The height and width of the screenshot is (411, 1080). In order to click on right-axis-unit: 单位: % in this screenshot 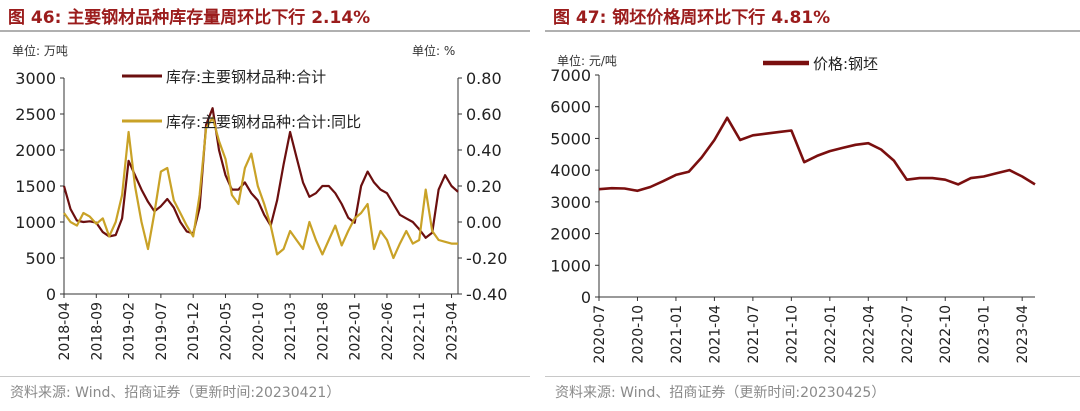, I will do `click(434, 51)`.